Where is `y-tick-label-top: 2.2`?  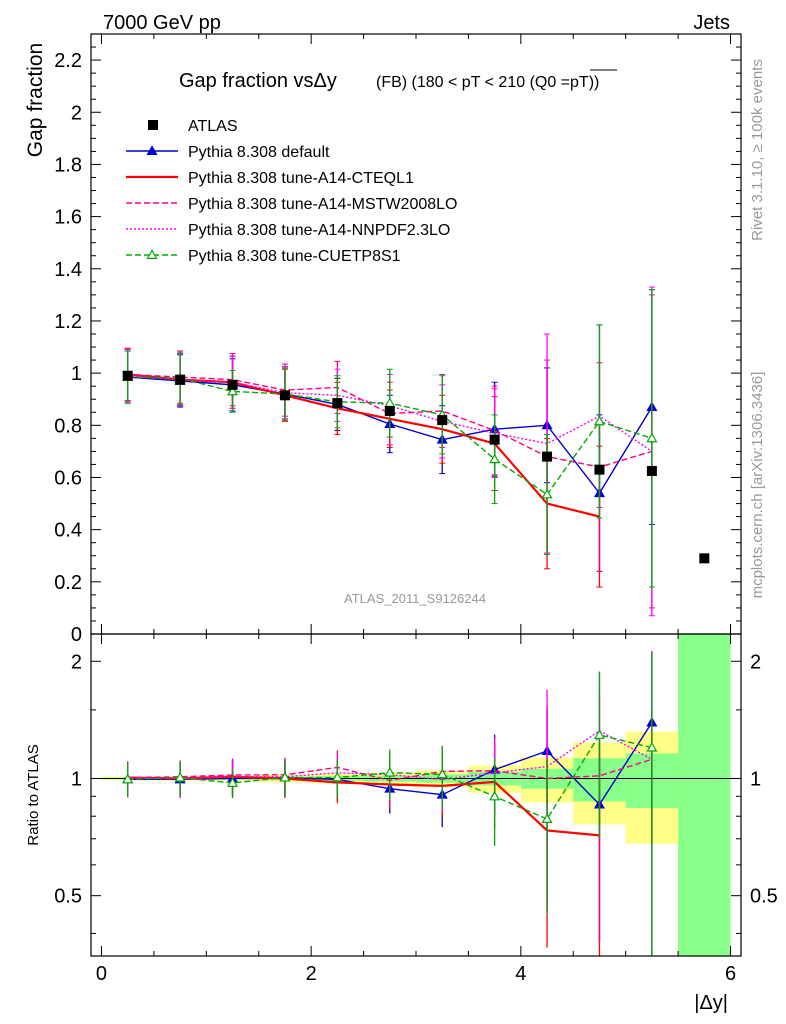 y-tick-label-top: 2.2 is located at coordinates (68, 61).